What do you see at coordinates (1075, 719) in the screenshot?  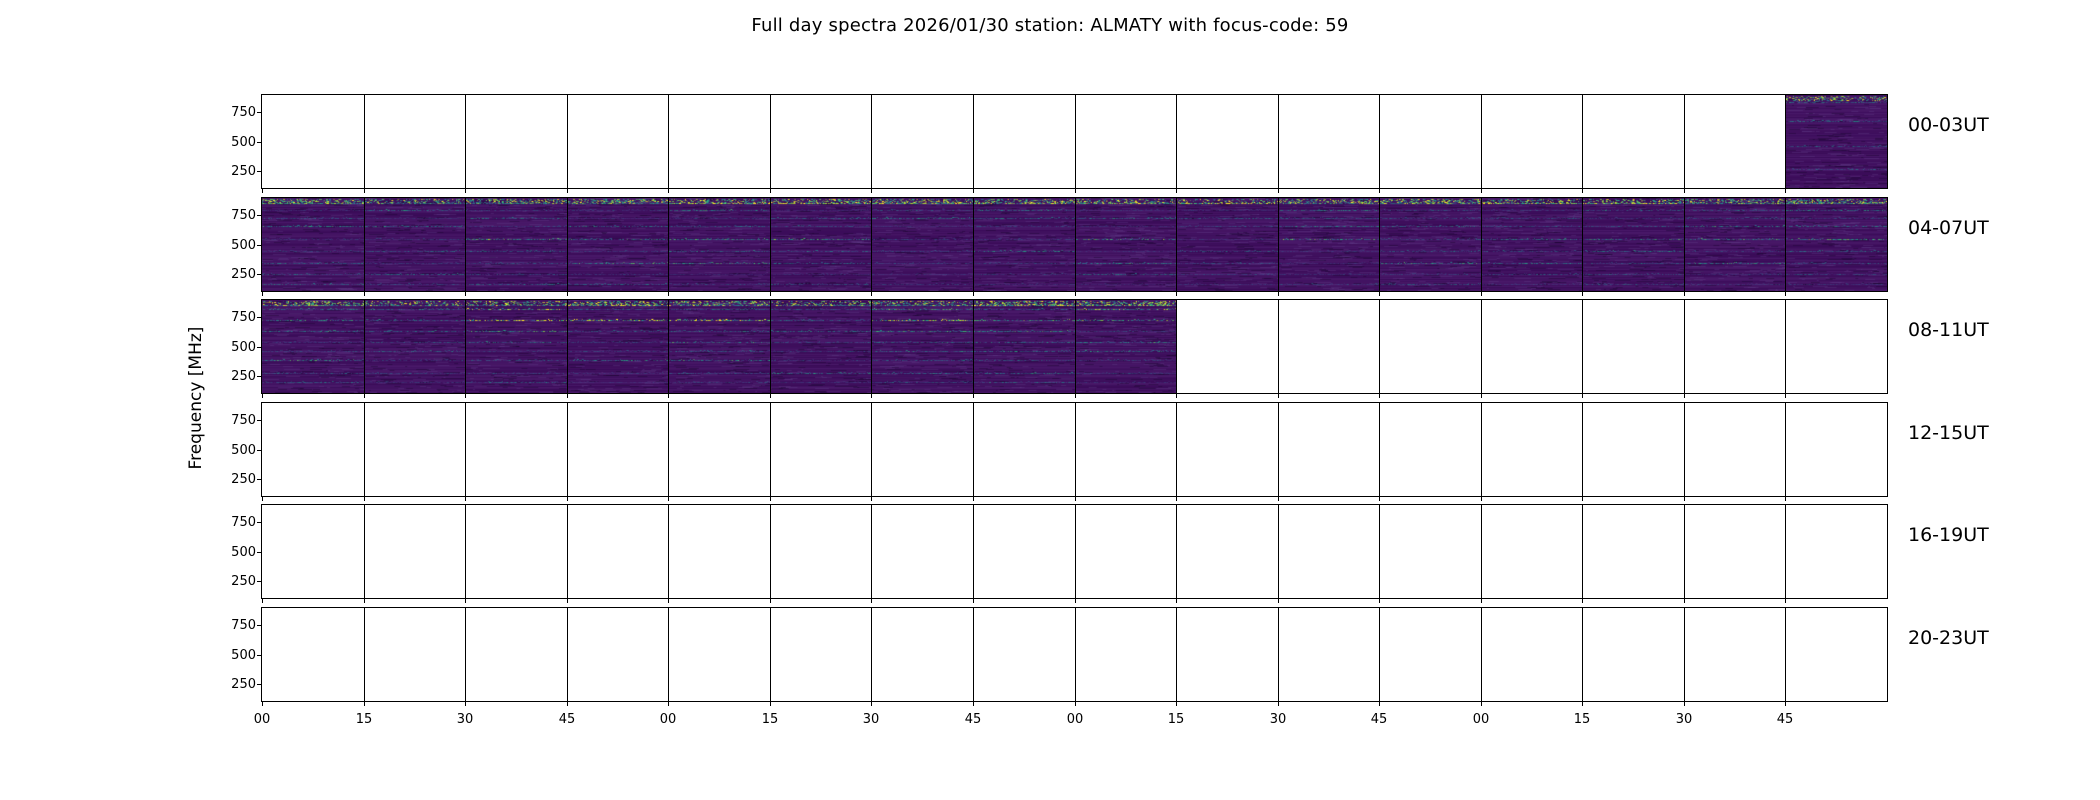 I see `x-tick-label: 00` at bounding box center [1075, 719].